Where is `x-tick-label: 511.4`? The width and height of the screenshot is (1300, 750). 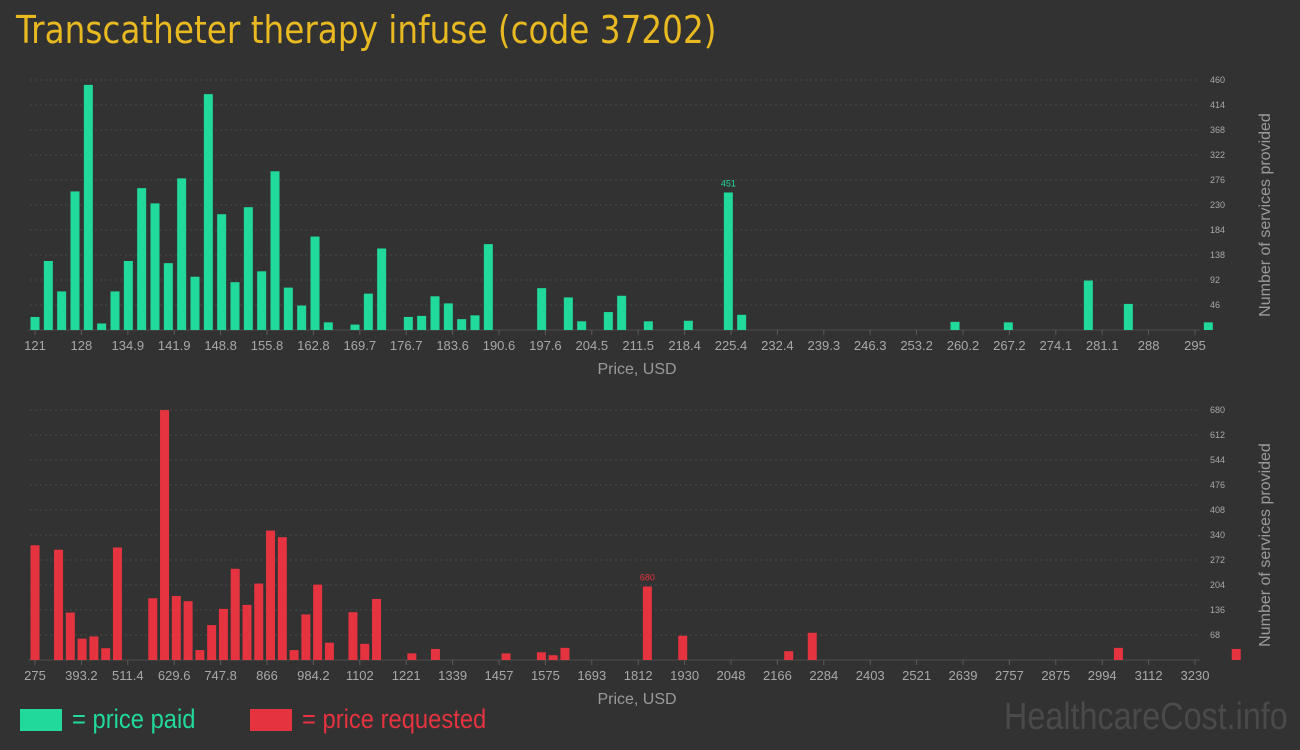 x-tick-label: 511.4 is located at coordinates (128, 675).